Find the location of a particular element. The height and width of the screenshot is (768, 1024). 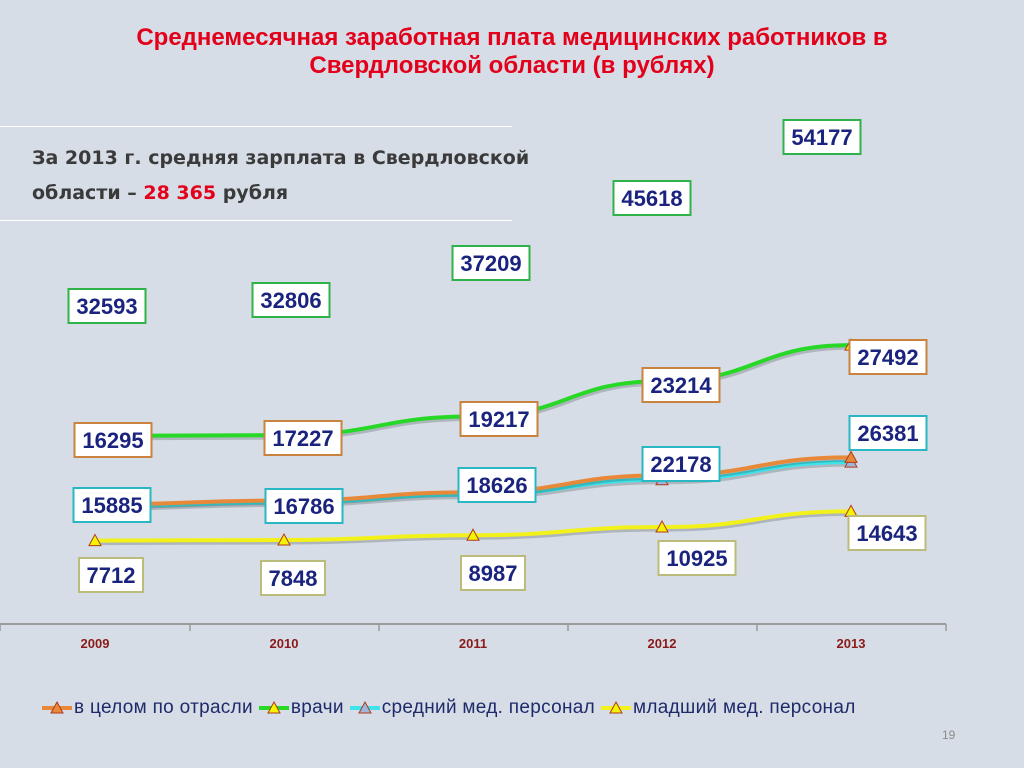

data-label: 26381 is located at coordinates (888, 433).